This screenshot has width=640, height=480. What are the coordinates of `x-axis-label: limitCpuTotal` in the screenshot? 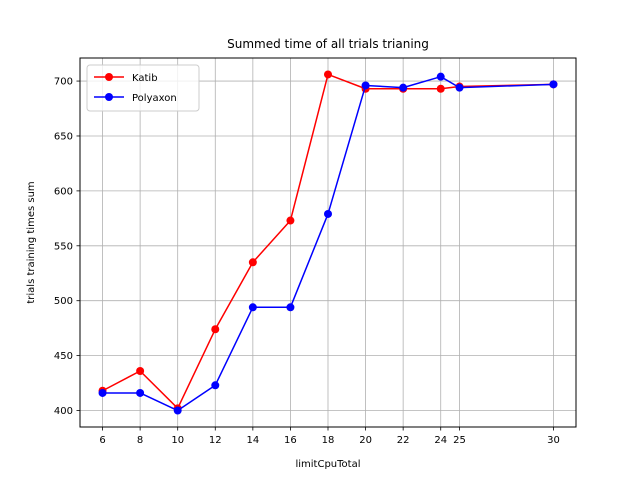 It's located at (327, 464).